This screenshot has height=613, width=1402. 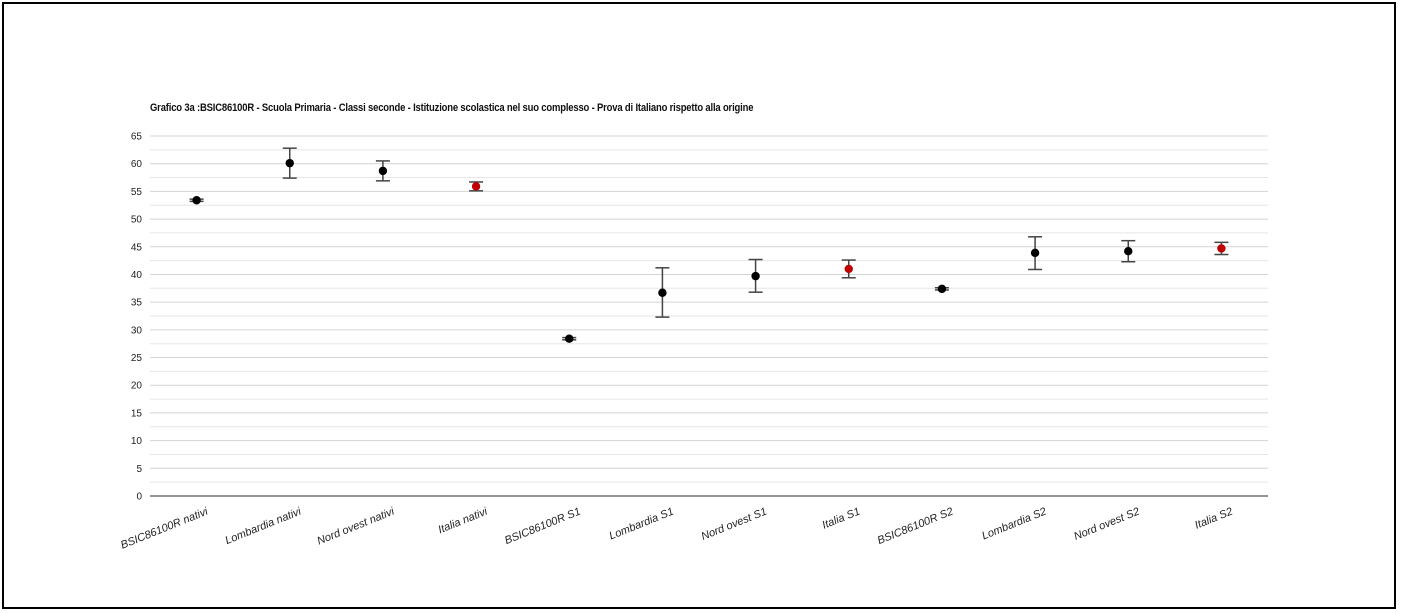 What do you see at coordinates (734, 524) in the screenshot?
I see `x-tick-label: Nord ovest S1` at bounding box center [734, 524].